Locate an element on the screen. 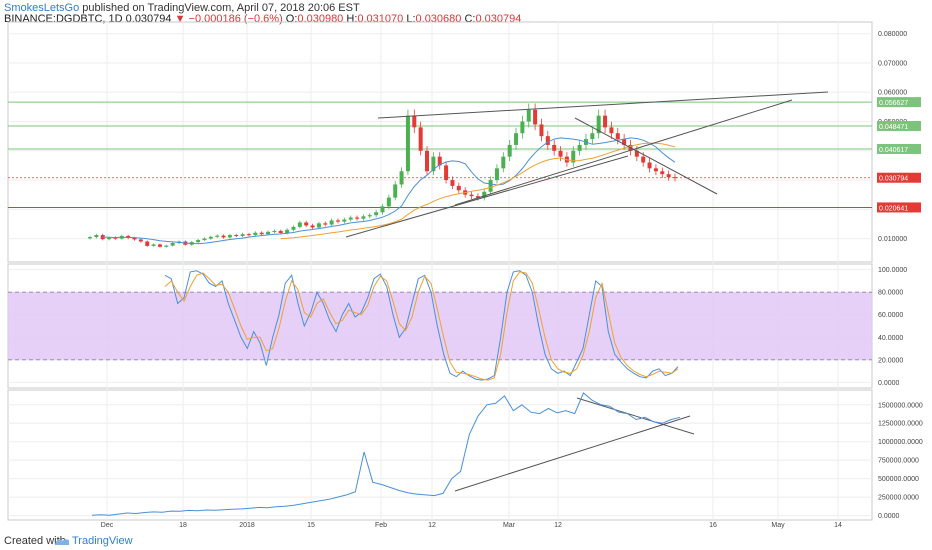 This screenshot has width=932, height=550. y-tick-label: 100.0000 is located at coordinates (892, 270).